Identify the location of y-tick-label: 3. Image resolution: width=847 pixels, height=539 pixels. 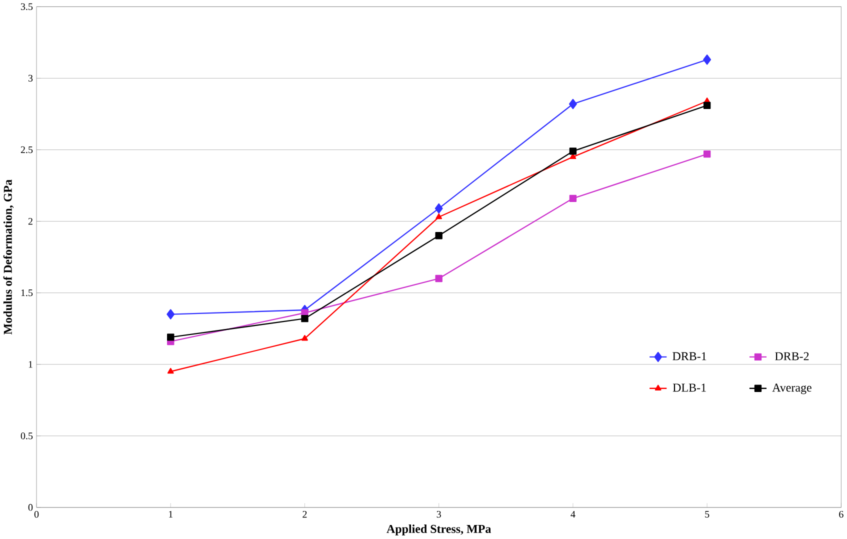
(30, 78).